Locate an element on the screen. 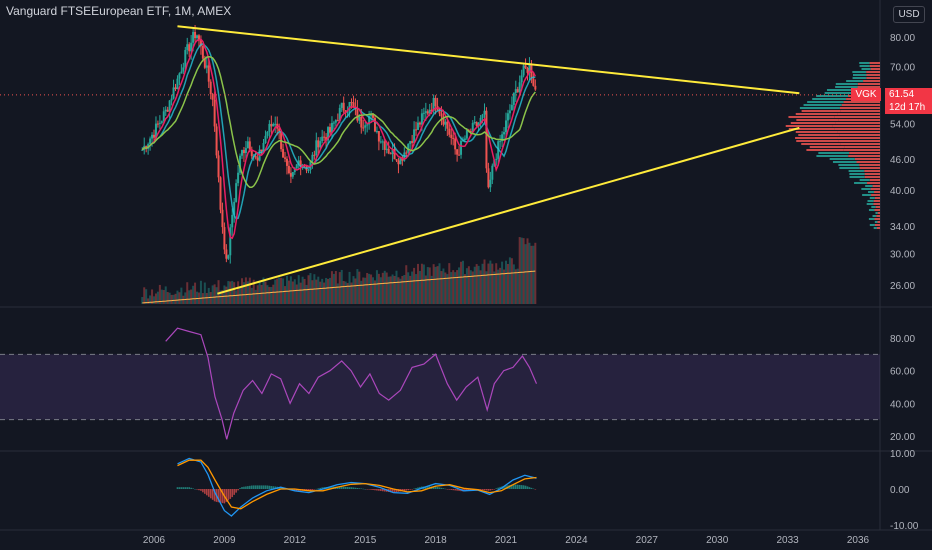 Image resolution: width=932 pixels, height=550 pixels. moving-average-fast is located at coordinates (338, 131).